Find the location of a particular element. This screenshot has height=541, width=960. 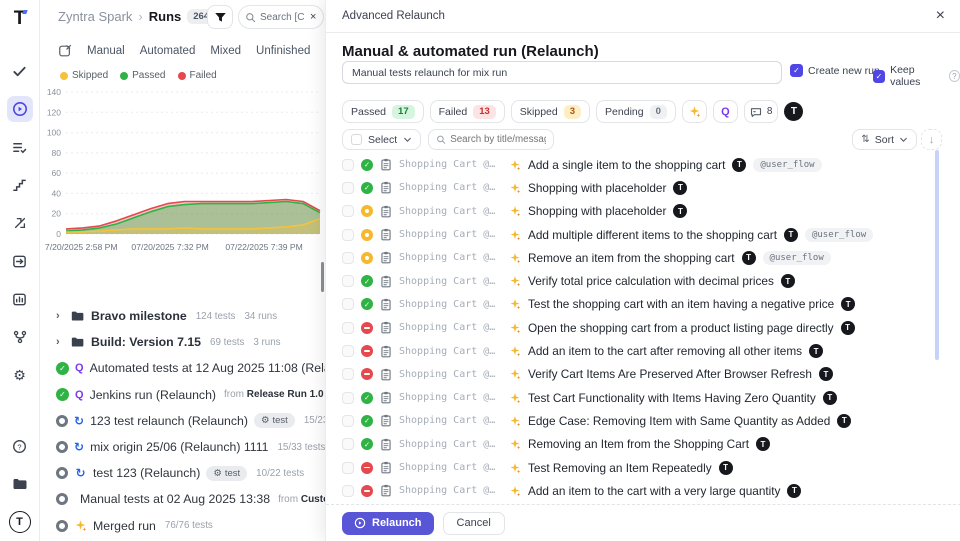

automated-type-filter-button: Q is located at coordinates (725, 111).